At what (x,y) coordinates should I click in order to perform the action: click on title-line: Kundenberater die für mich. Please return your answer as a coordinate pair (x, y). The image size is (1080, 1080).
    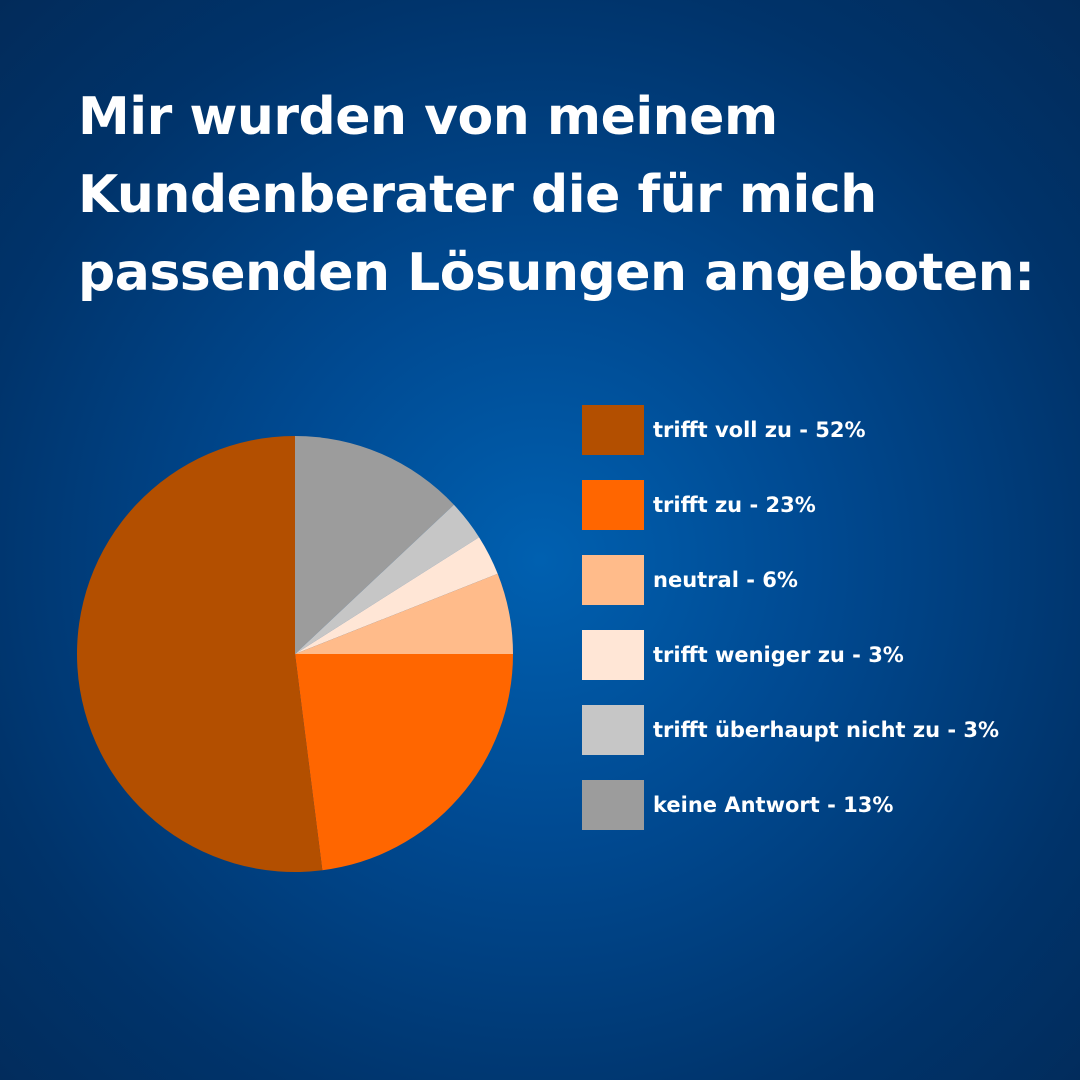
    Looking at the image, I should click on (477, 195).